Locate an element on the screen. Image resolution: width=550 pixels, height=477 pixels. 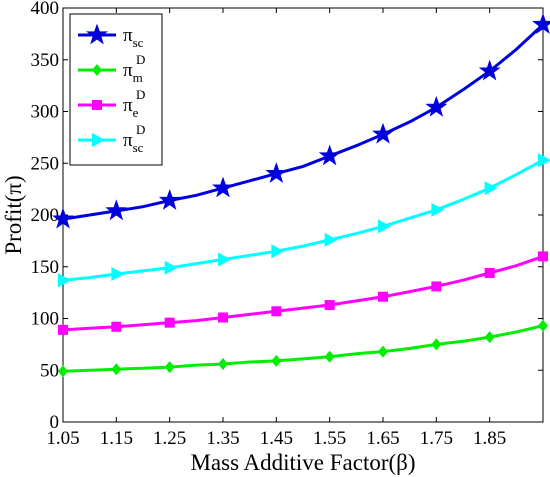
legend-item: πeD is located at coordinates (111, 103).